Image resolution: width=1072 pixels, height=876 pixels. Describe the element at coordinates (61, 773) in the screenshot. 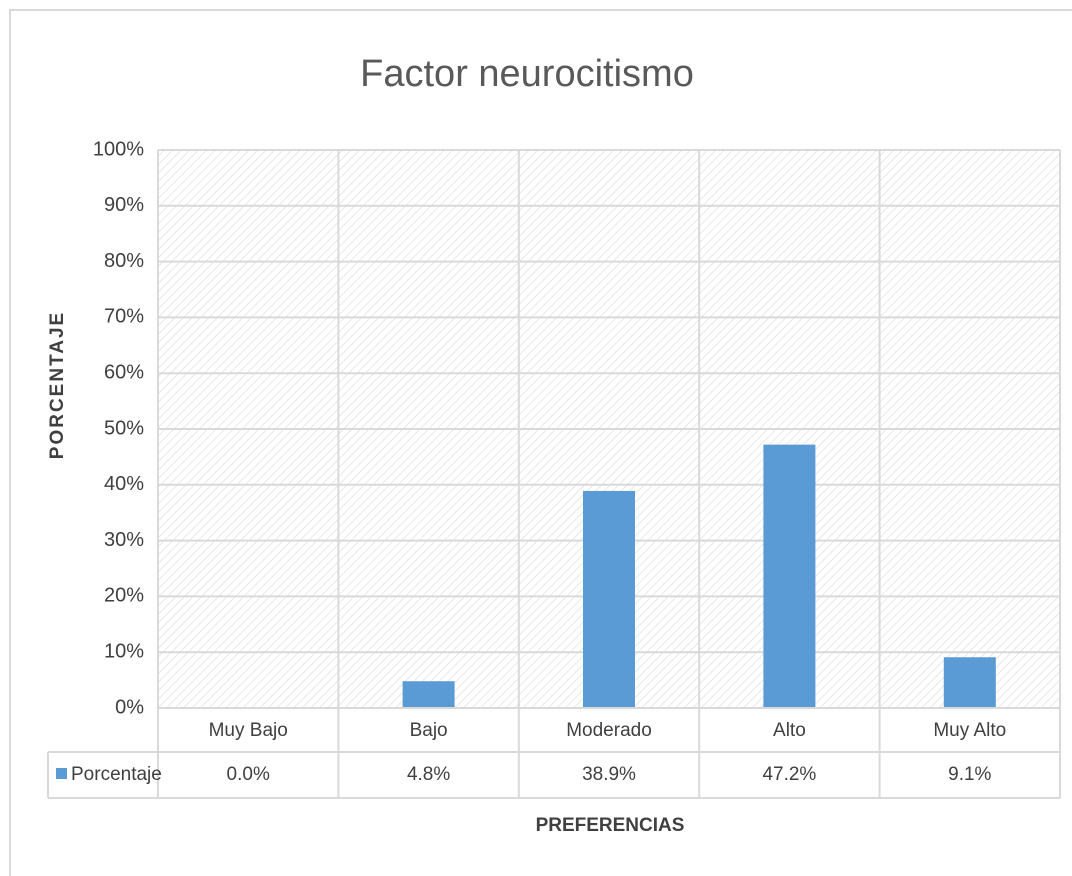

I see `legend-swatch` at that location.